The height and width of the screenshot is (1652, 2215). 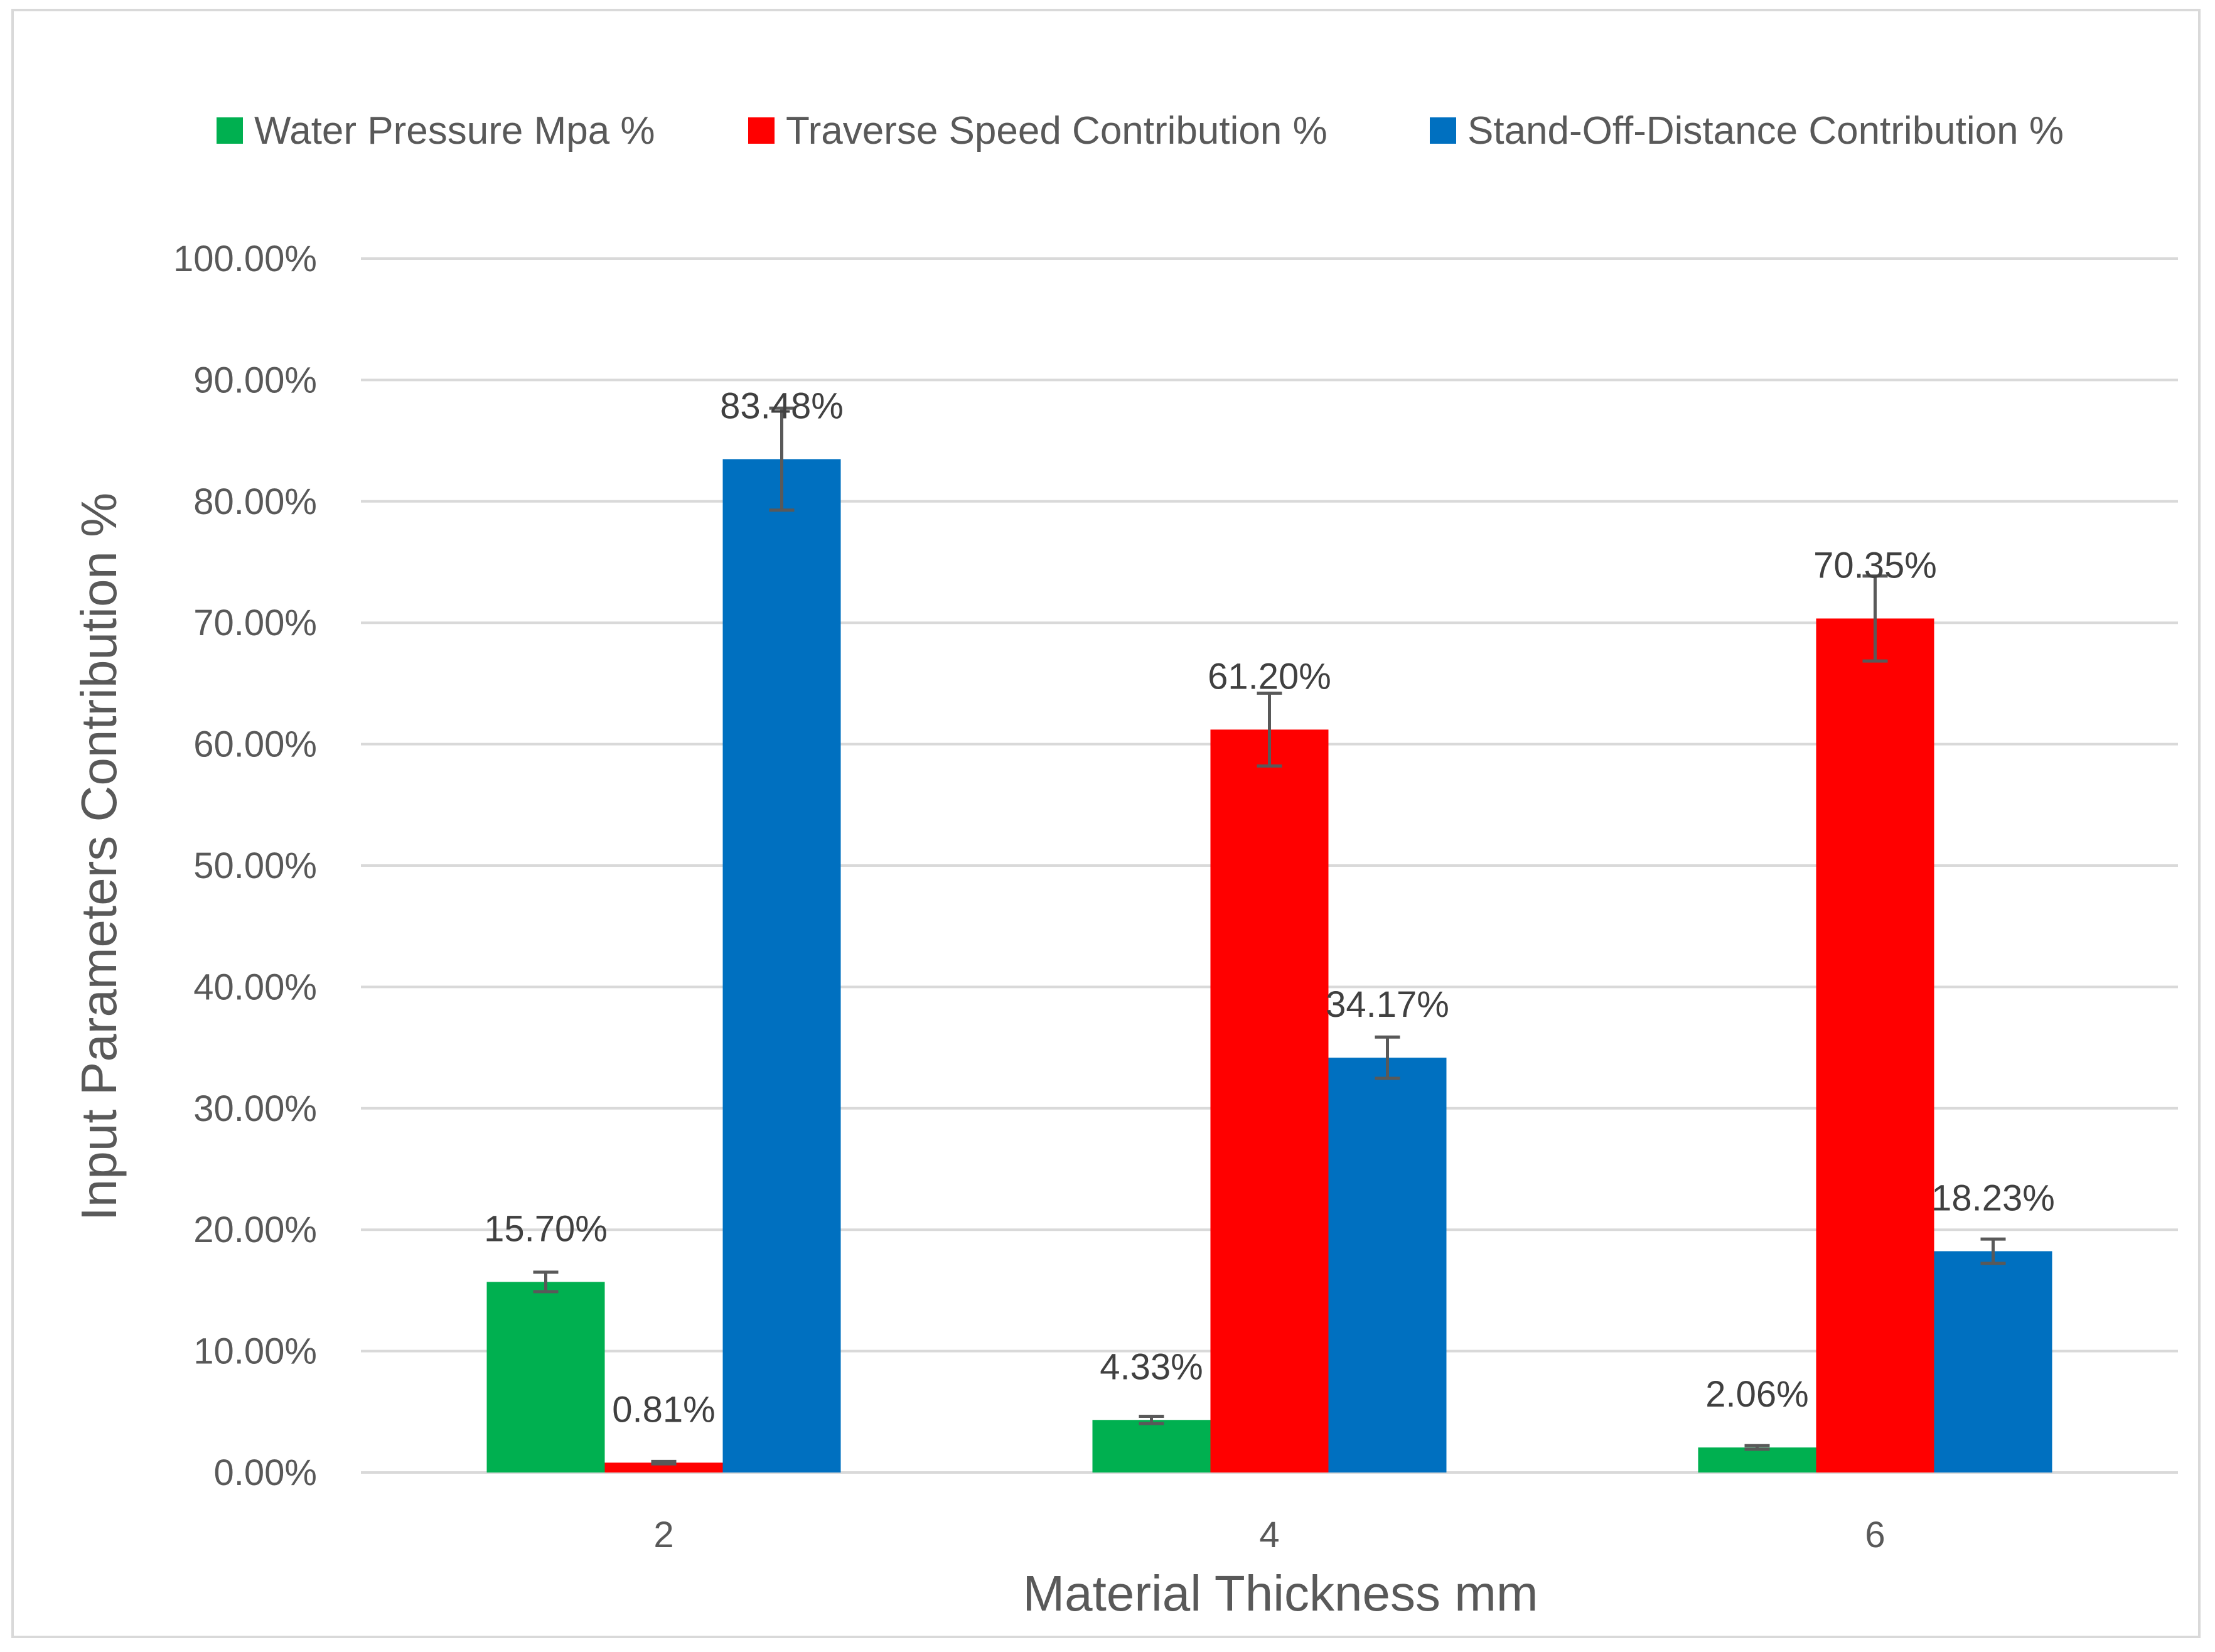 What do you see at coordinates (255, 987) in the screenshot?
I see `y-tick-label: 40.00%` at bounding box center [255, 987].